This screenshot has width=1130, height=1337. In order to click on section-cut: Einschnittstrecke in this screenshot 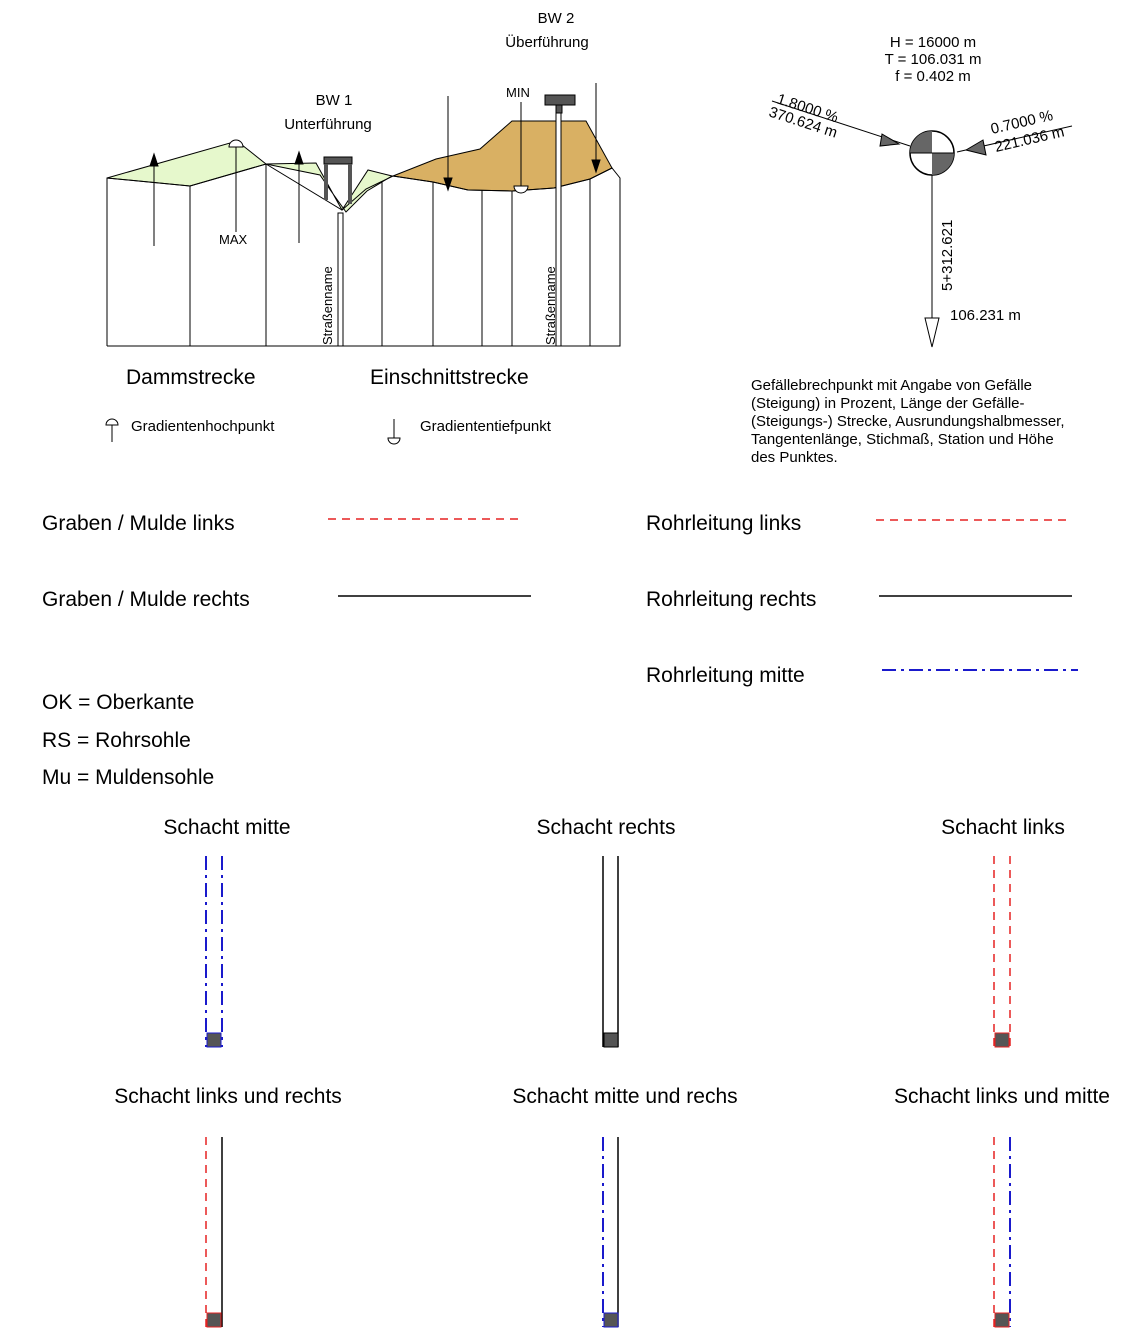, I will do `click(449, 377)`.